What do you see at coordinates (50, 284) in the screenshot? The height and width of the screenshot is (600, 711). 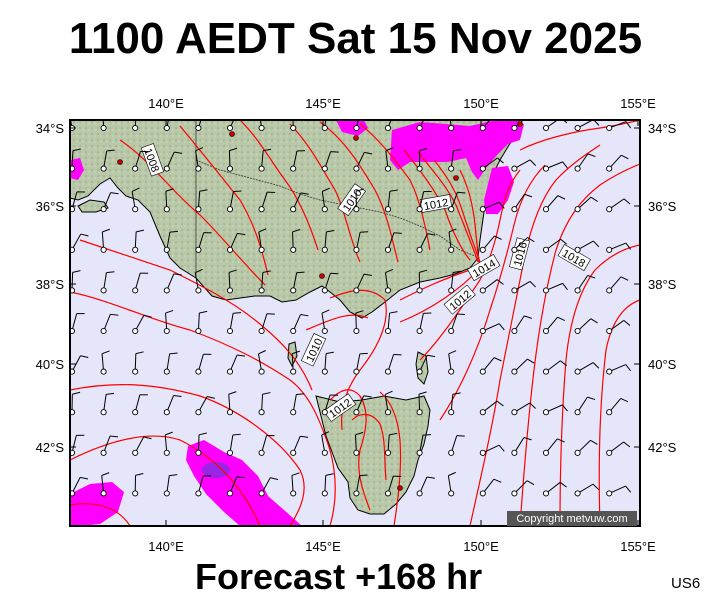 I see `lat-label-left: 38°S` at bounding box center [50, 284].